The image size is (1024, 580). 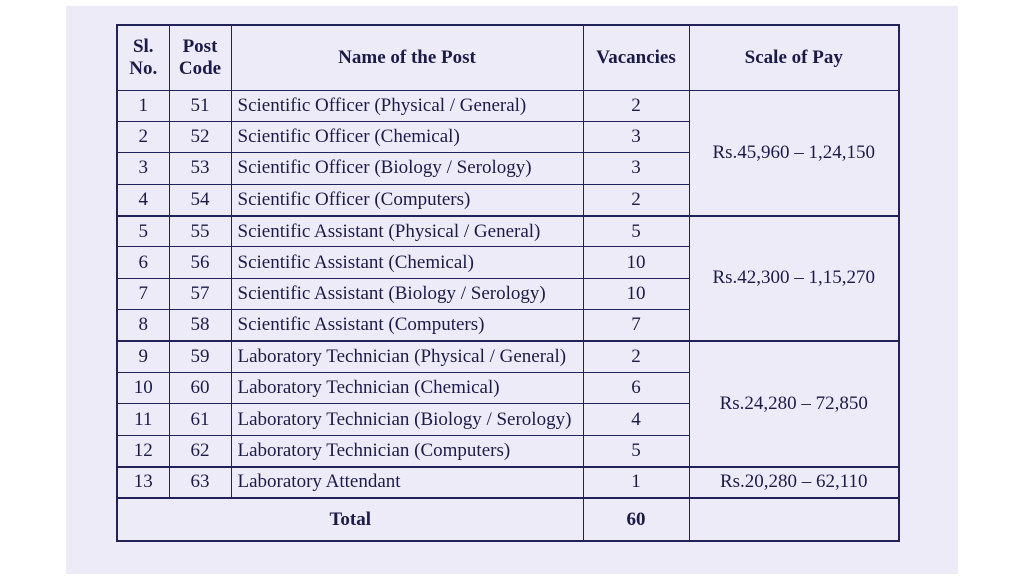 What do you see at coordinates (407, 262) in the screenshot?
I see `name-cell: Scientific Assistant (Chemical)` at bounding box center [407, 262].